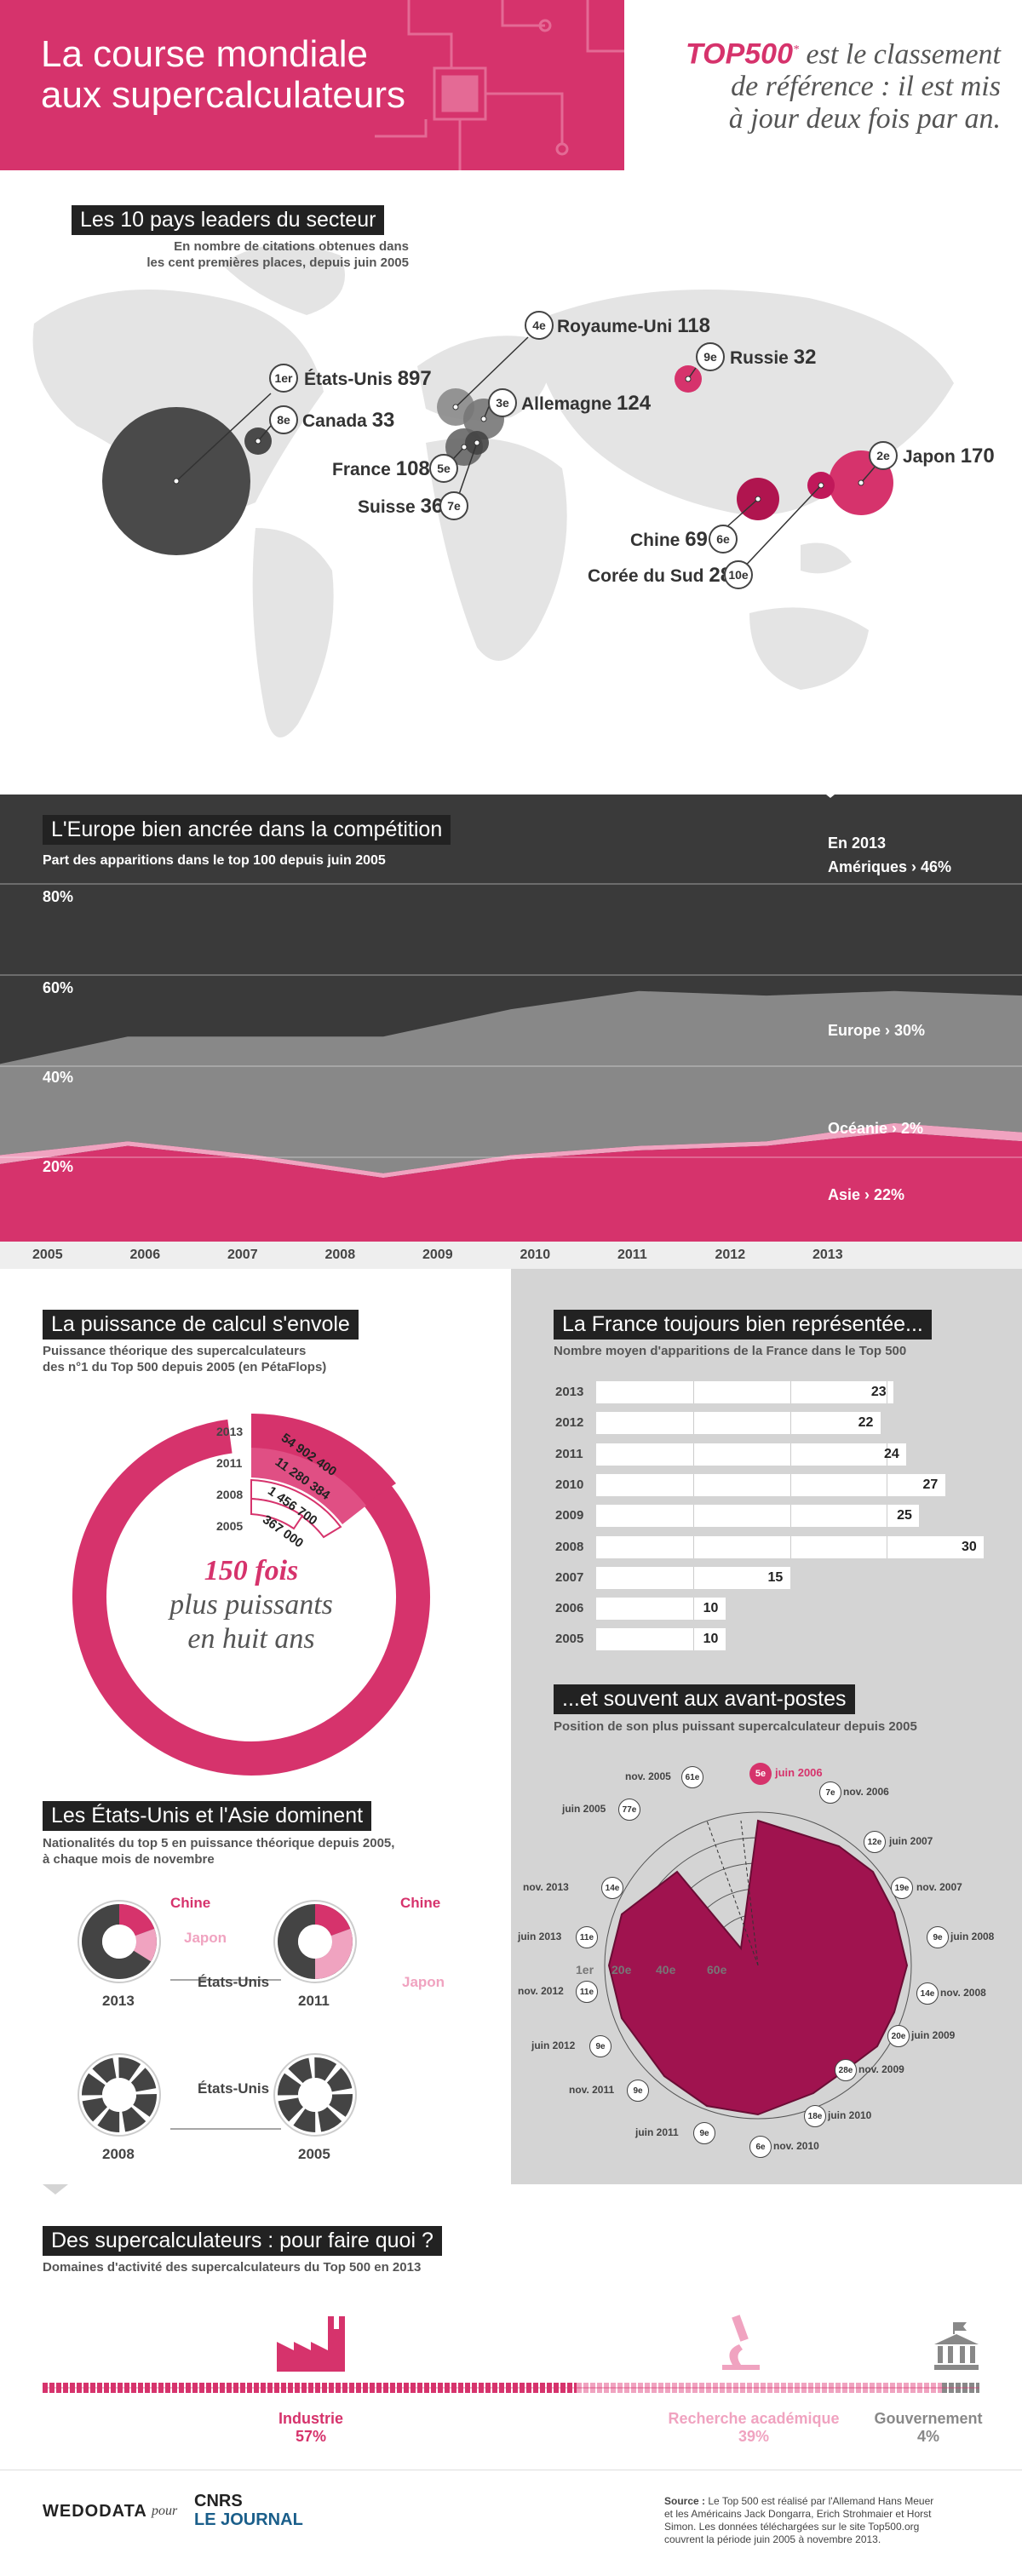  What do you see at coordinates (585, 1969) in the screenshot?
I see `ring-label: 1er` at bounding box center [585, 1969].